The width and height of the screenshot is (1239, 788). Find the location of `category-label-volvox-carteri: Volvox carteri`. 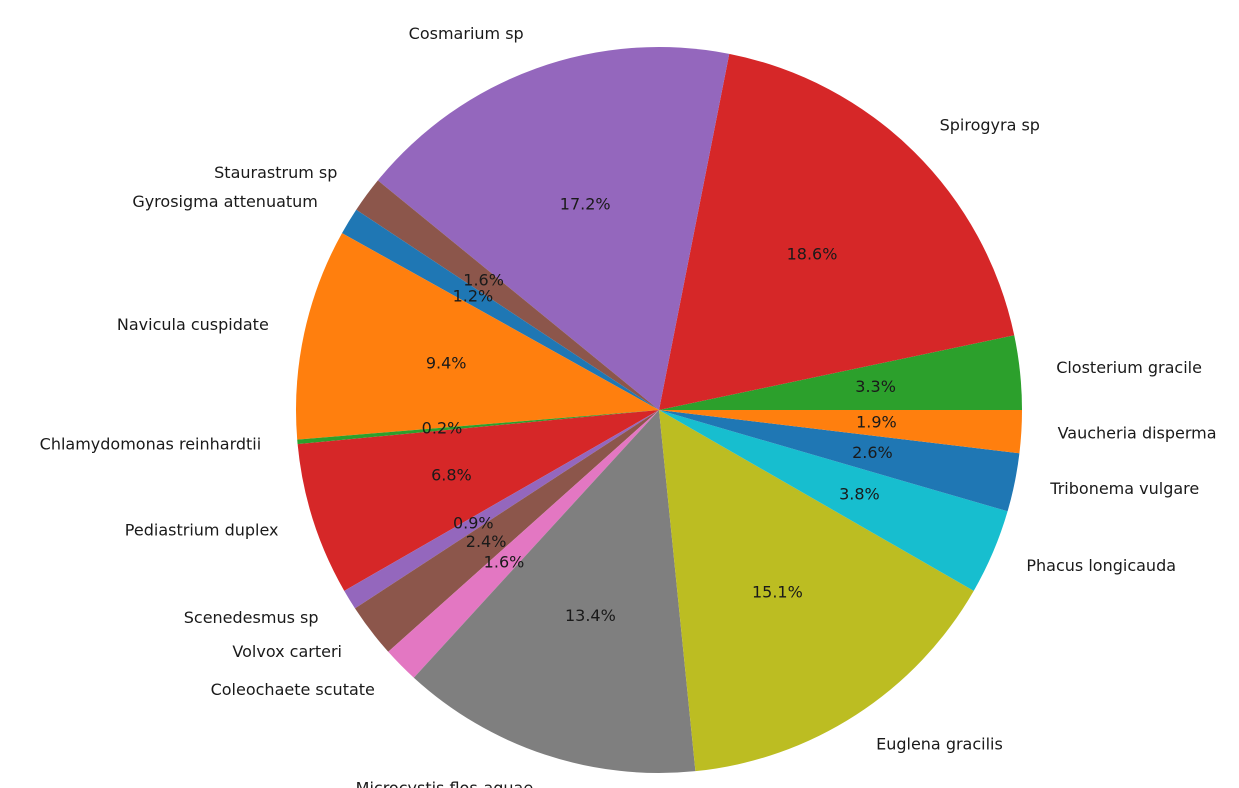

category-label-volvox-carteri: Volvox carteri is located at coordinates (287, 651).